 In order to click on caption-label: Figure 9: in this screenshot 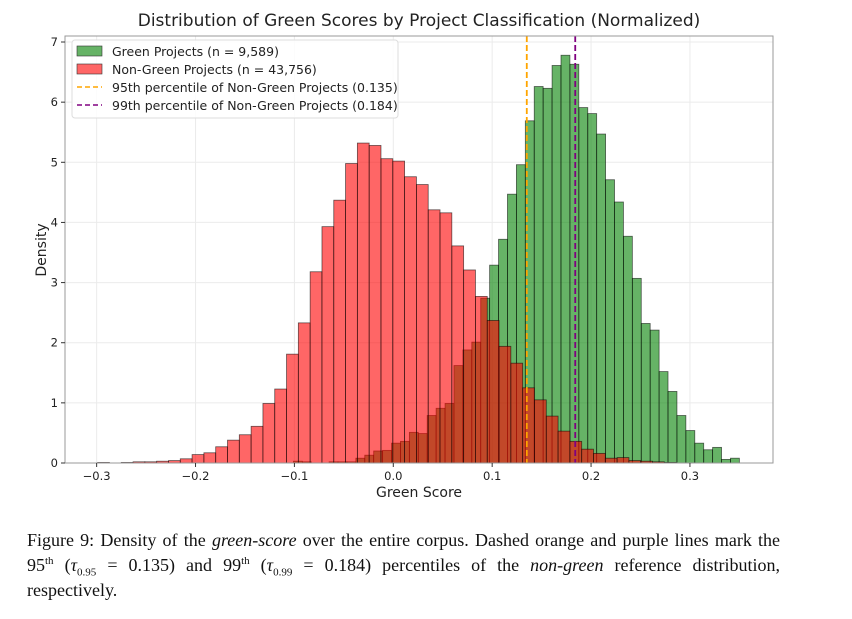, I will do `click(61, 540)`.